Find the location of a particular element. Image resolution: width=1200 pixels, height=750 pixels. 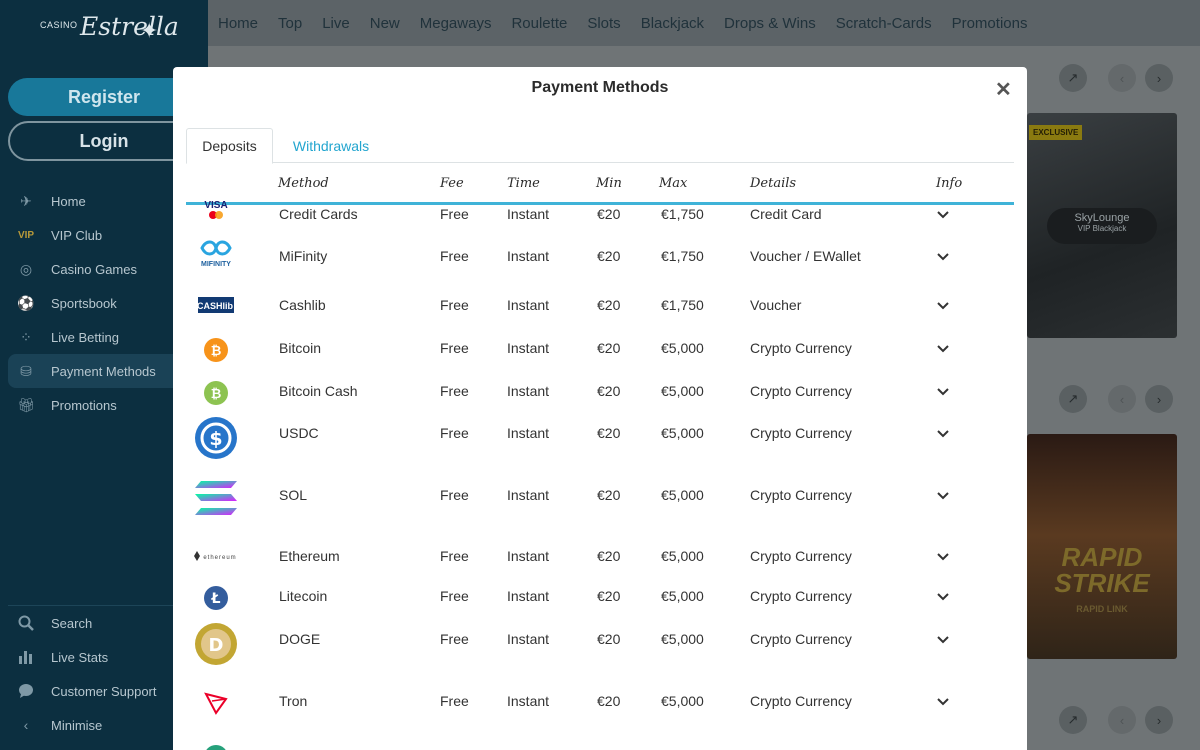

rapid-strike-label: RAPID STRIKE RAPID LINK is located at coordinates (1102, 583).